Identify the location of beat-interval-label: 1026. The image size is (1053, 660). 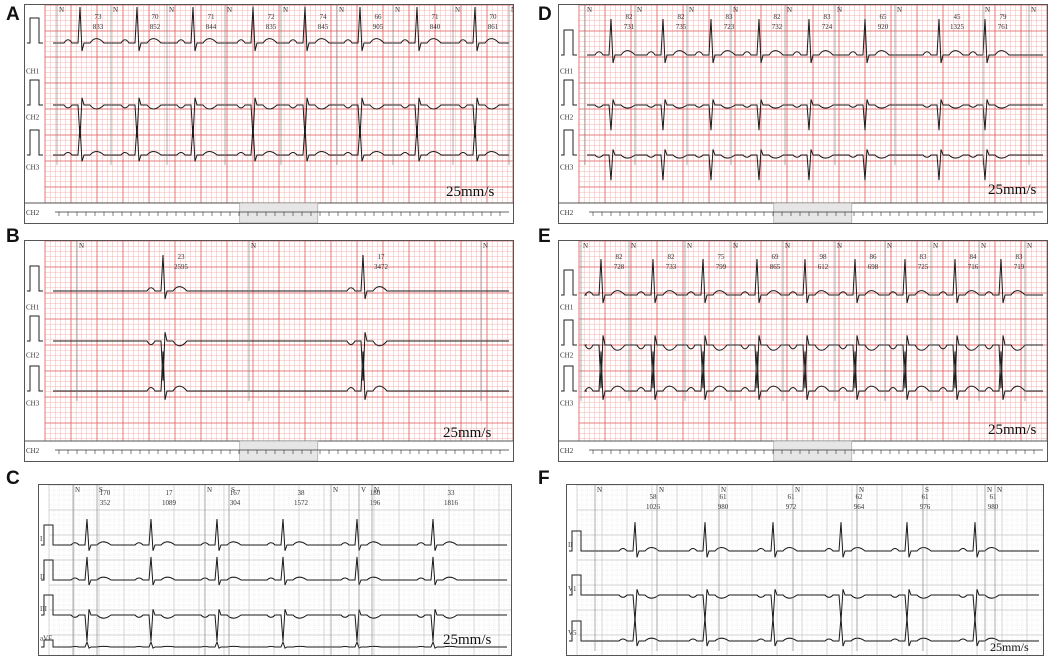
(653, 507).